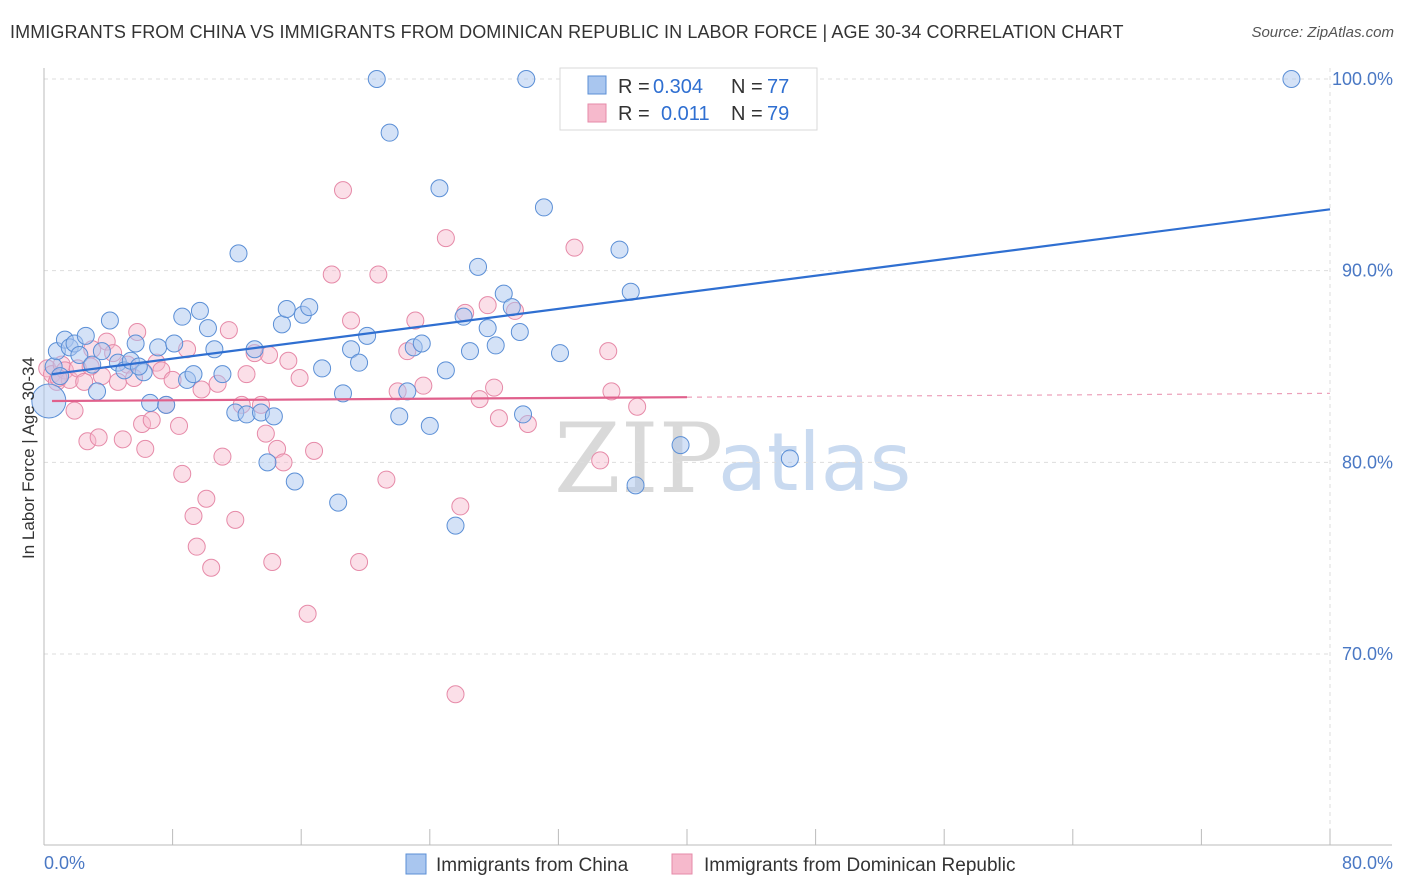 This screenshot has width=1406, height=892. I want to click on dominican-trend-line-extension, so click(1008, 395).